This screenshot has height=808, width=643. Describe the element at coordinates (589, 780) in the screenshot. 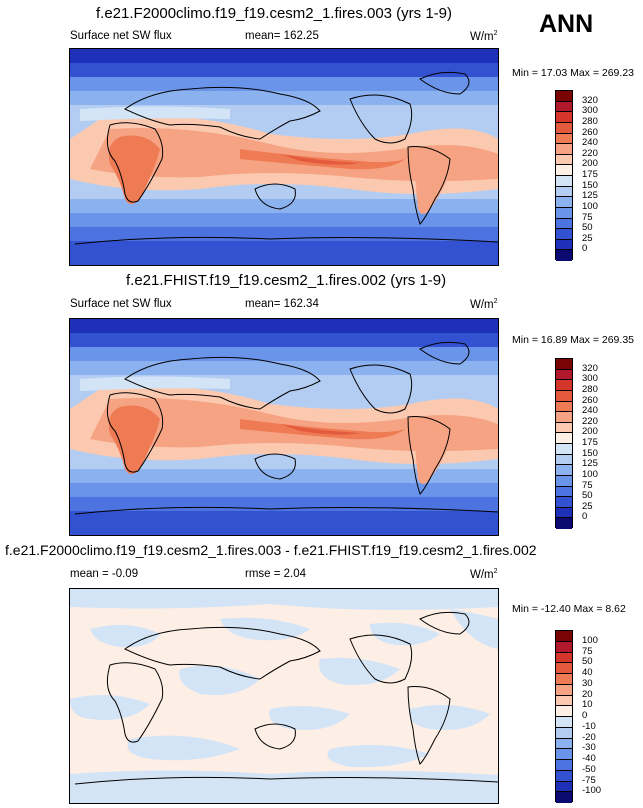

I see `colorbar-tick-label: -75` at that location.